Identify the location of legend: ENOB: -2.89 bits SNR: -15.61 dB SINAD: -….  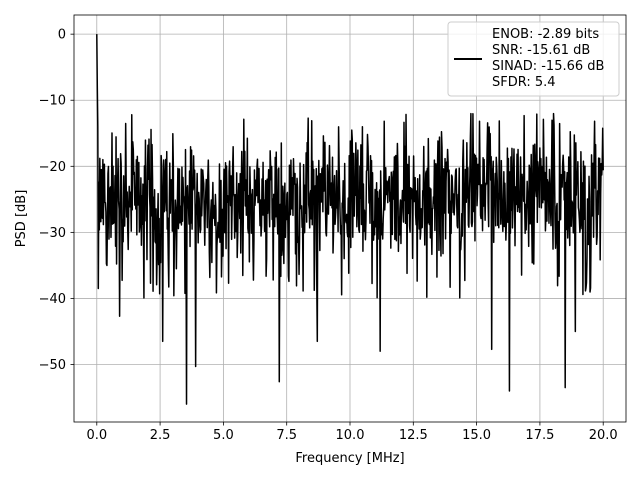
(533, 59).